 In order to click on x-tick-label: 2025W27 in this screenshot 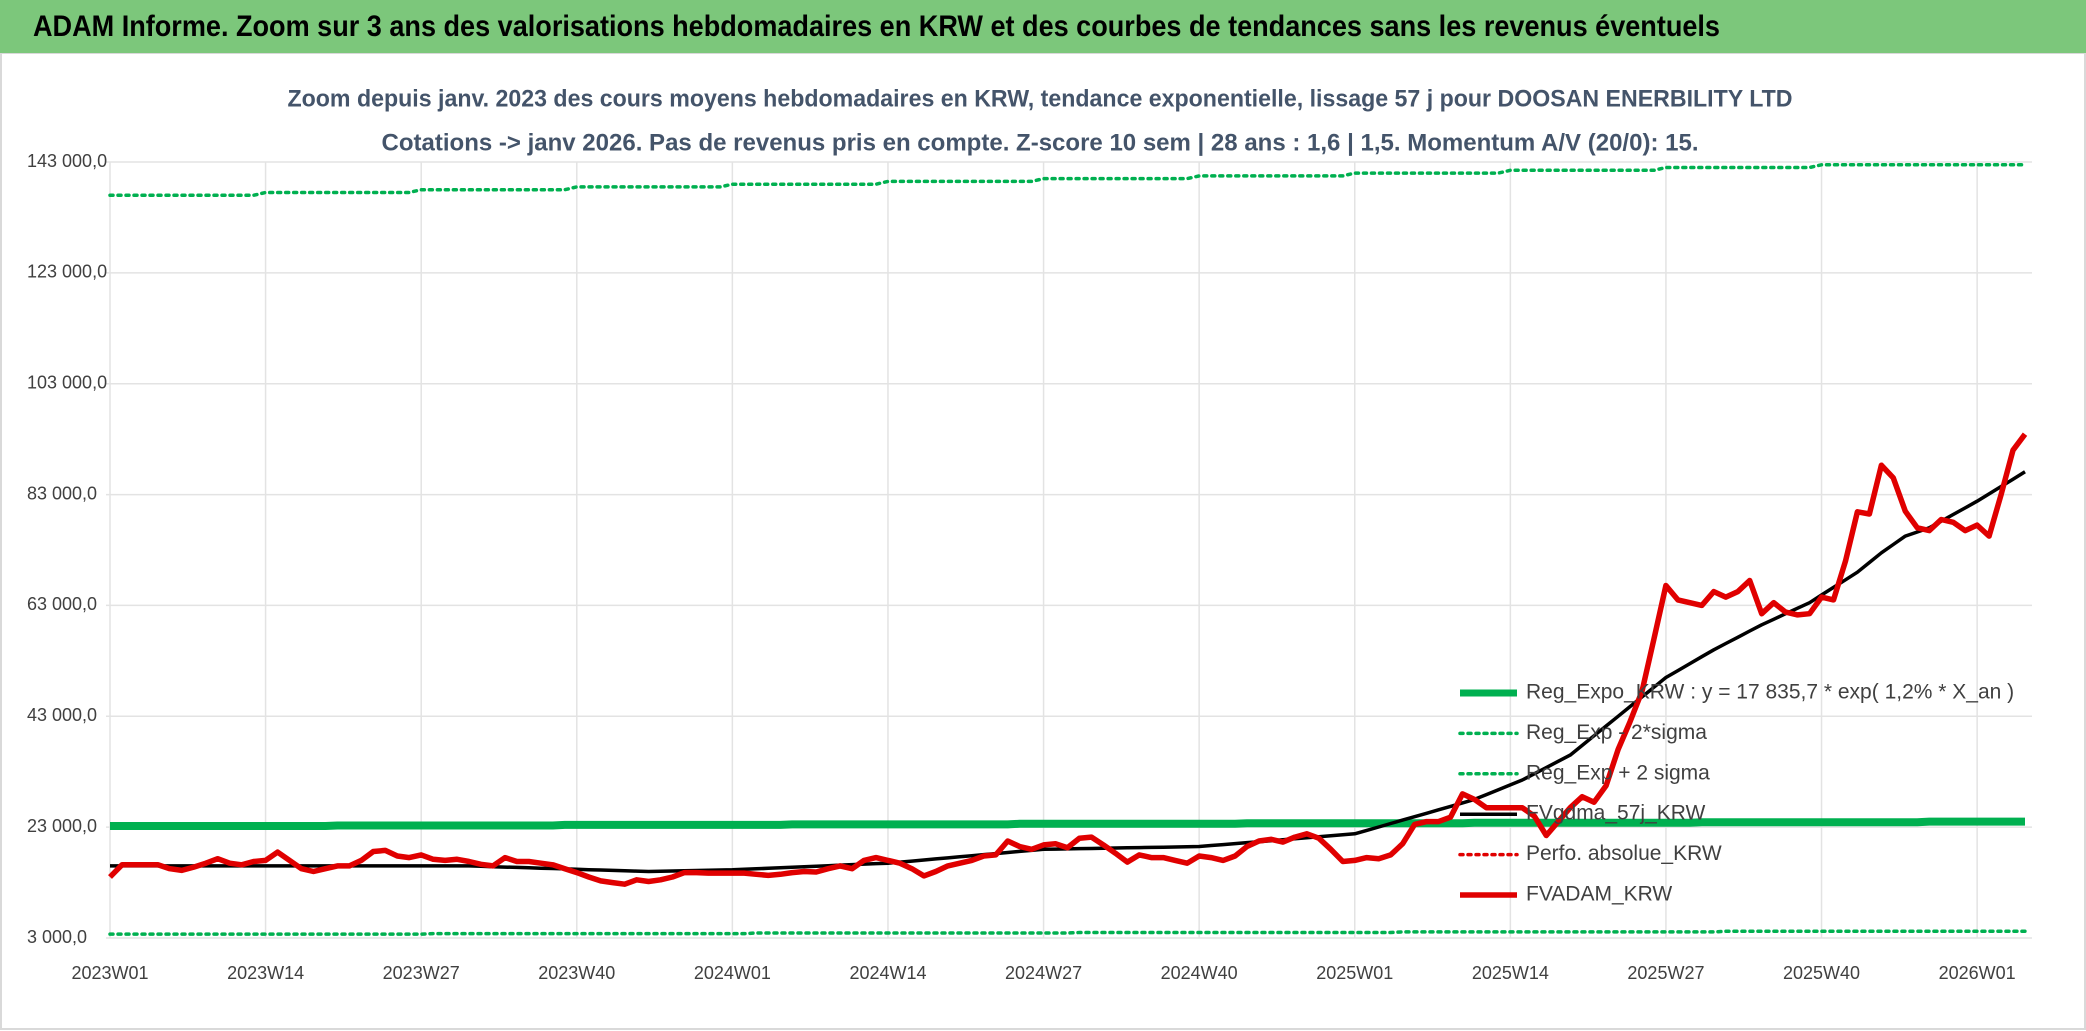, I will do `click(1665, 973)`.